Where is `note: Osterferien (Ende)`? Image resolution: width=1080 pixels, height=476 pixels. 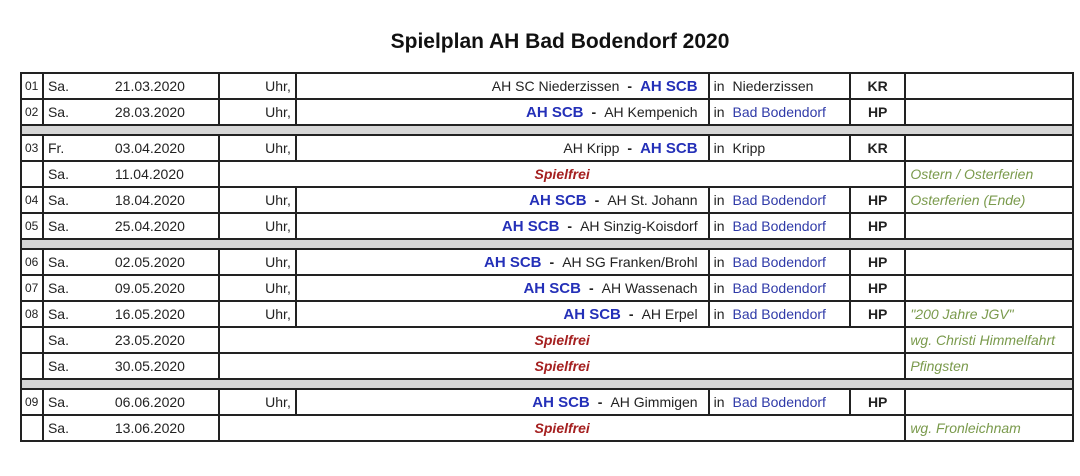
note: Osterferien (Ende) is located at coordinates (989, 200).